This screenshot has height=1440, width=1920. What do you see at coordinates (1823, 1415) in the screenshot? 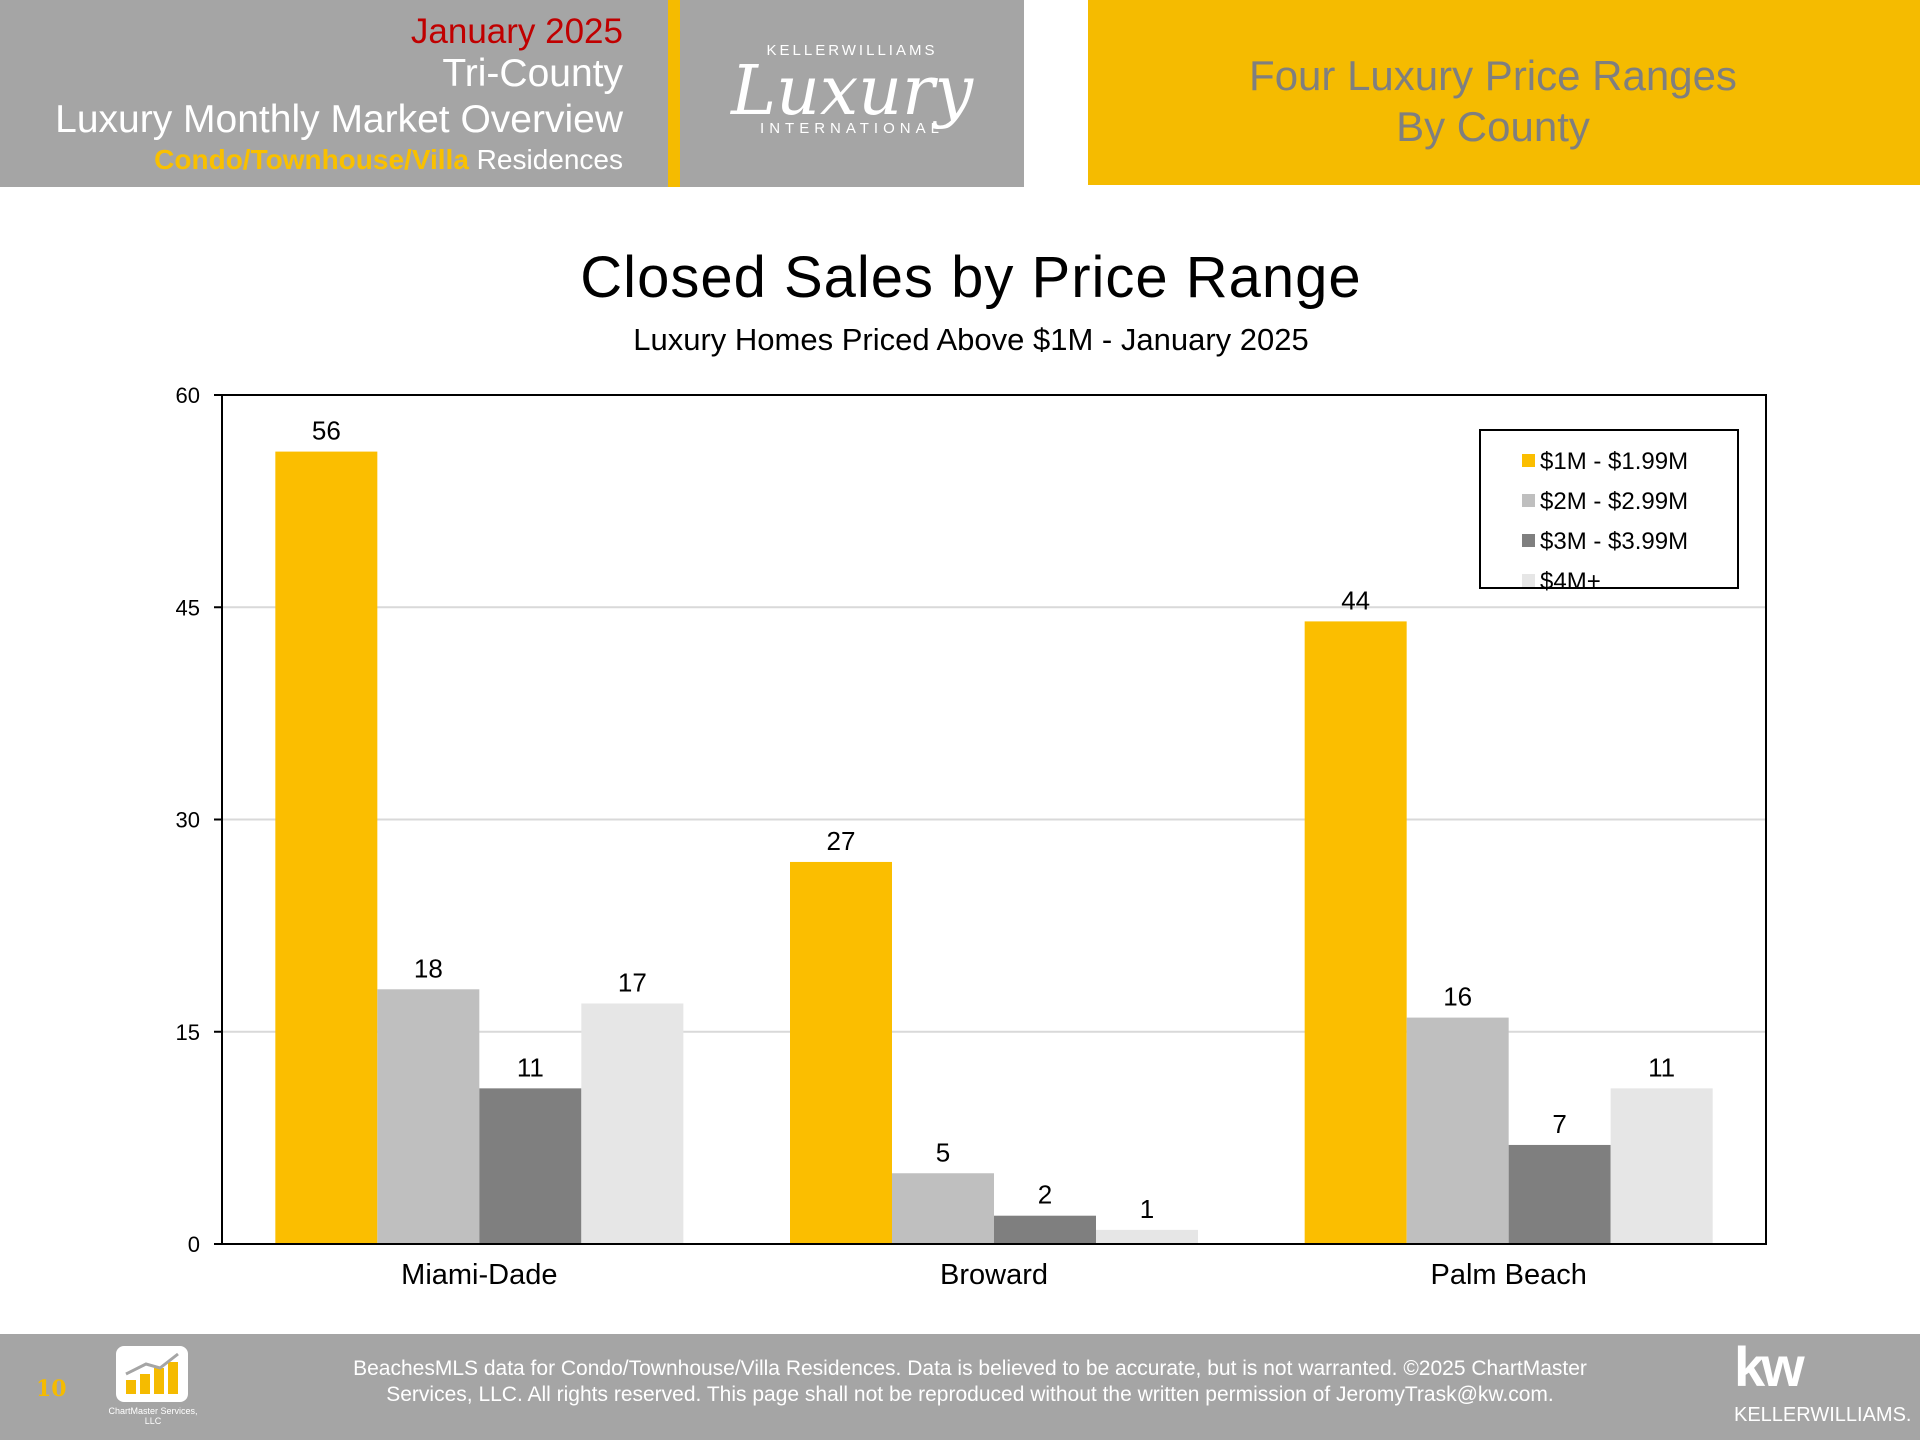
I see `kw-logo-name: KELLERWILLIAMS.` at bounding box center [1823, 1415].